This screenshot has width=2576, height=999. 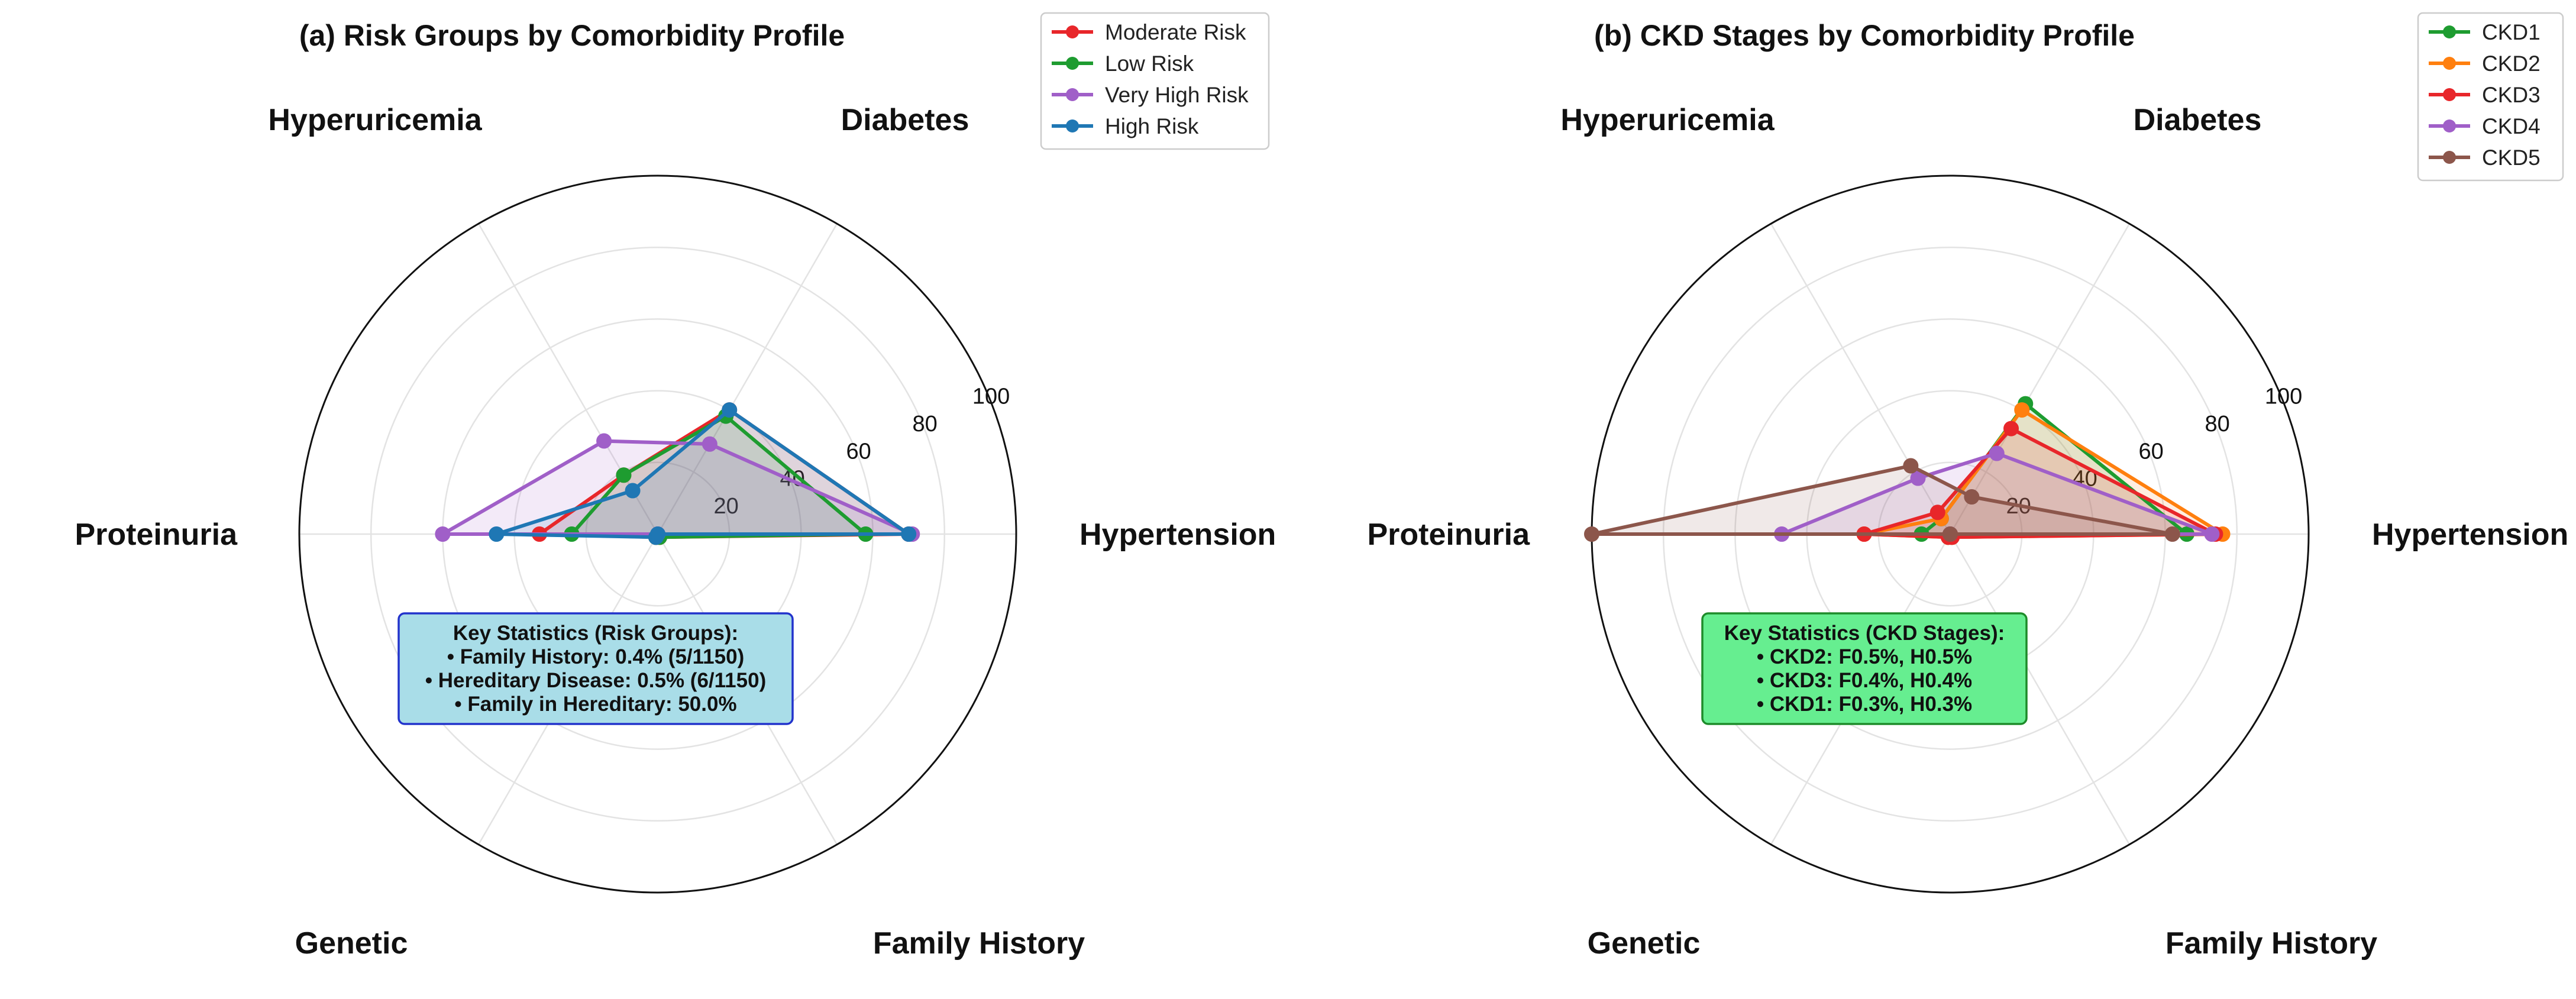 I want to click on series-area-ckd5, so click(x=1882, y=499).